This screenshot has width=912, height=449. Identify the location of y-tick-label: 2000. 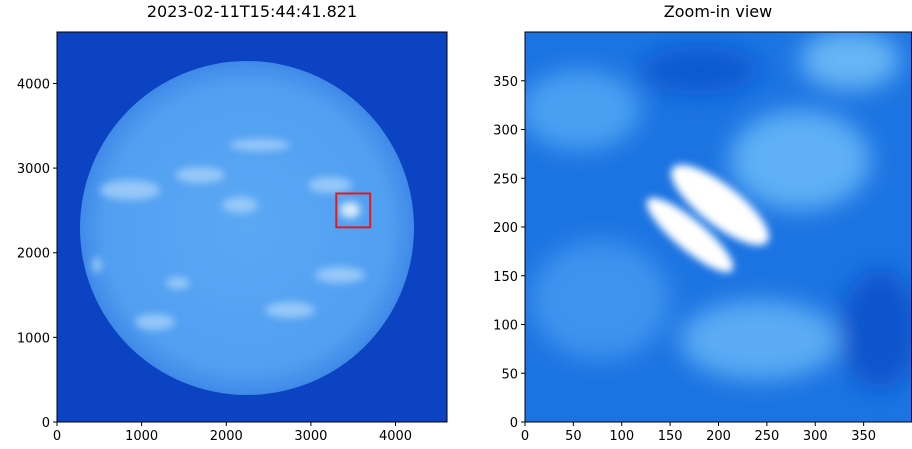
(33, 254).